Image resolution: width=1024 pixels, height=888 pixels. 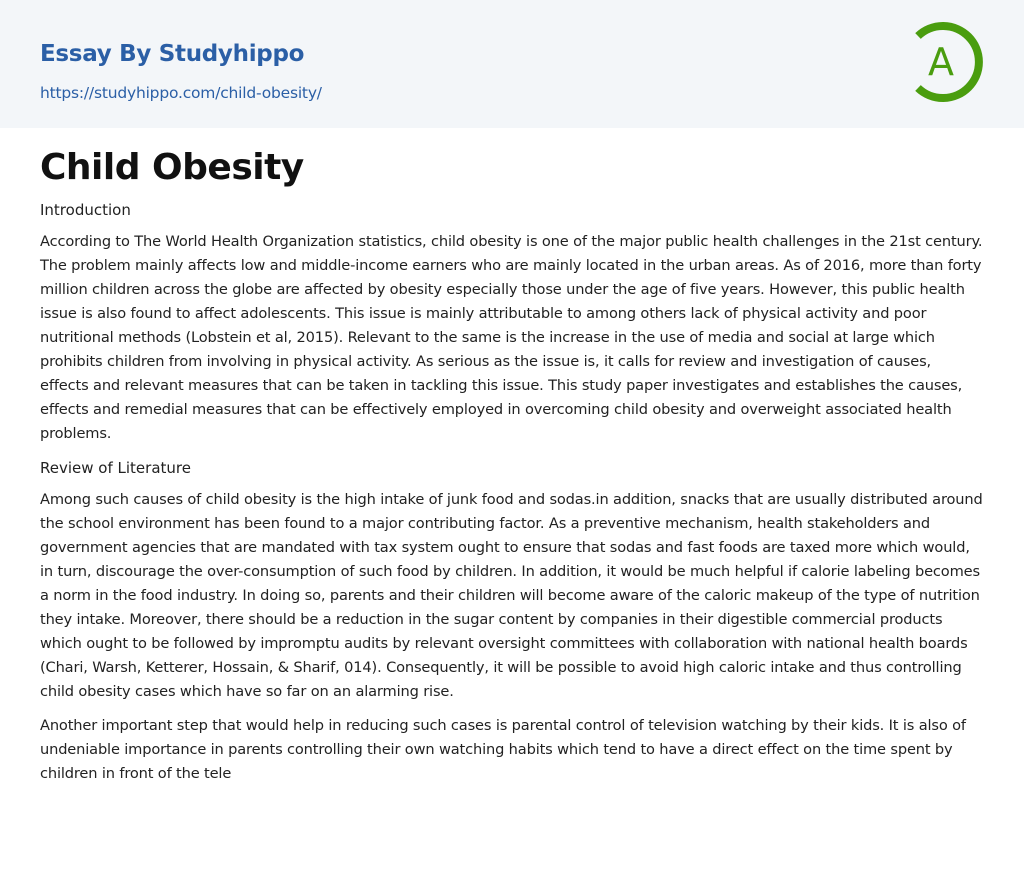 What do you see at coordinates (941, 62) in the screenshot?
I see `logo-letter: A` at bounding box center [941, 62].